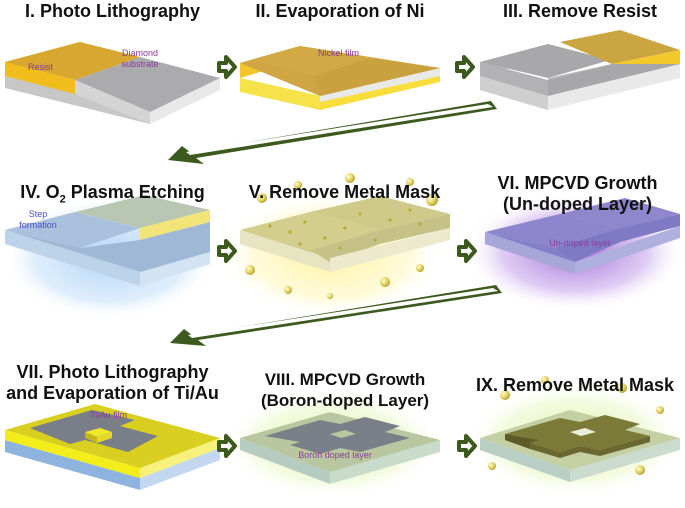 The height and width of the screenshot is (508, 685). I want to click on step-6-illustration, so click(574, 252).